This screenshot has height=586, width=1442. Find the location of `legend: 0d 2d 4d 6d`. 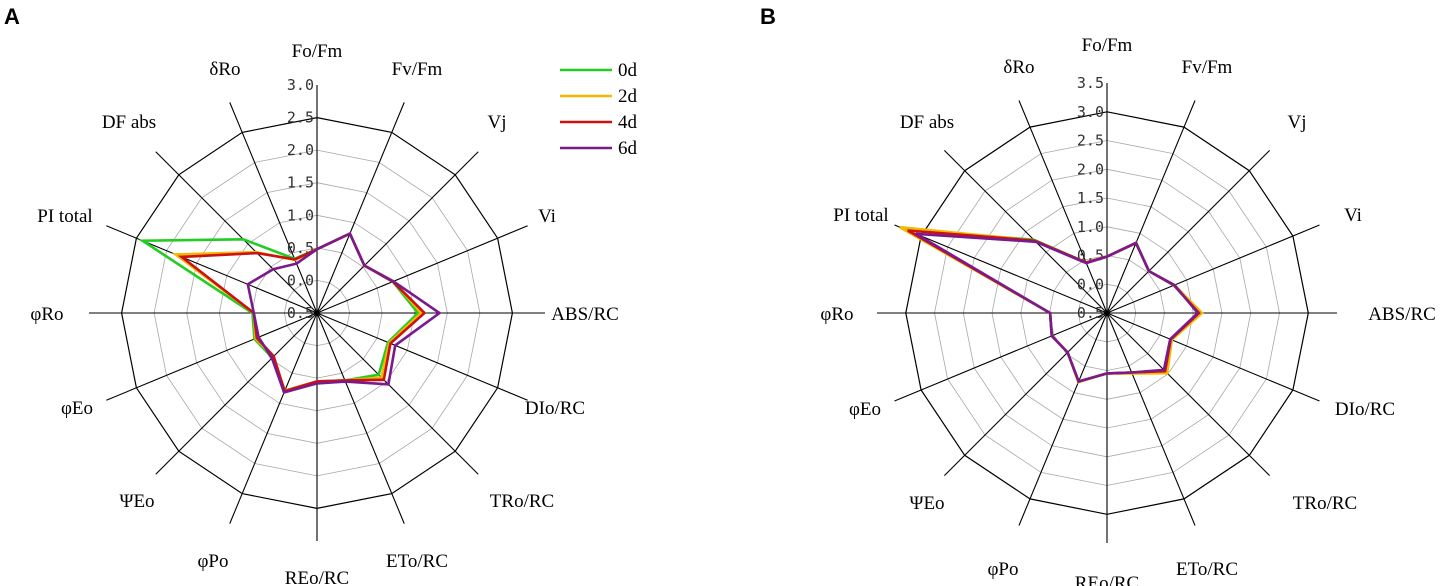

legend: 0d 2d 4d 6d is located at coordinates (599, 109).